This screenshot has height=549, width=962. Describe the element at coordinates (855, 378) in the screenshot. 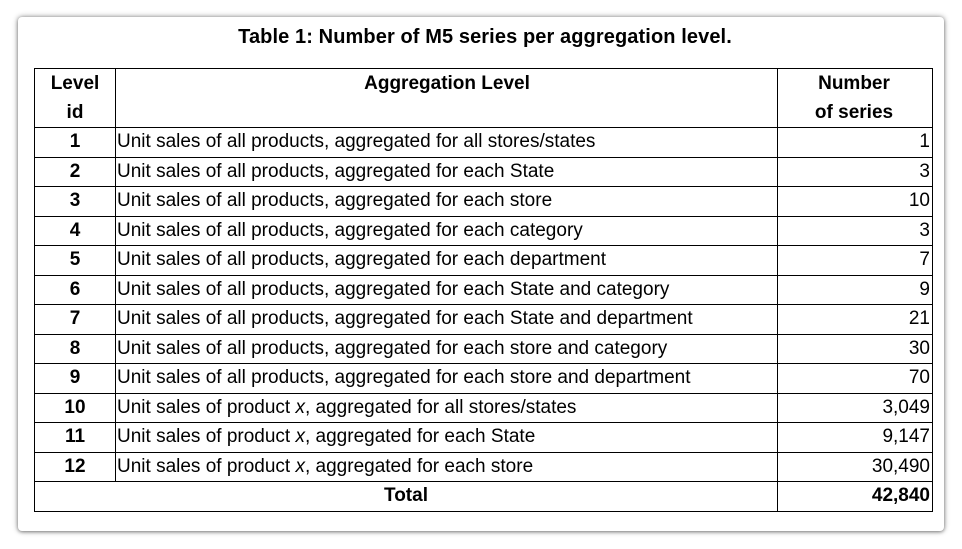

I see `series-count-cell: 70` at that location.